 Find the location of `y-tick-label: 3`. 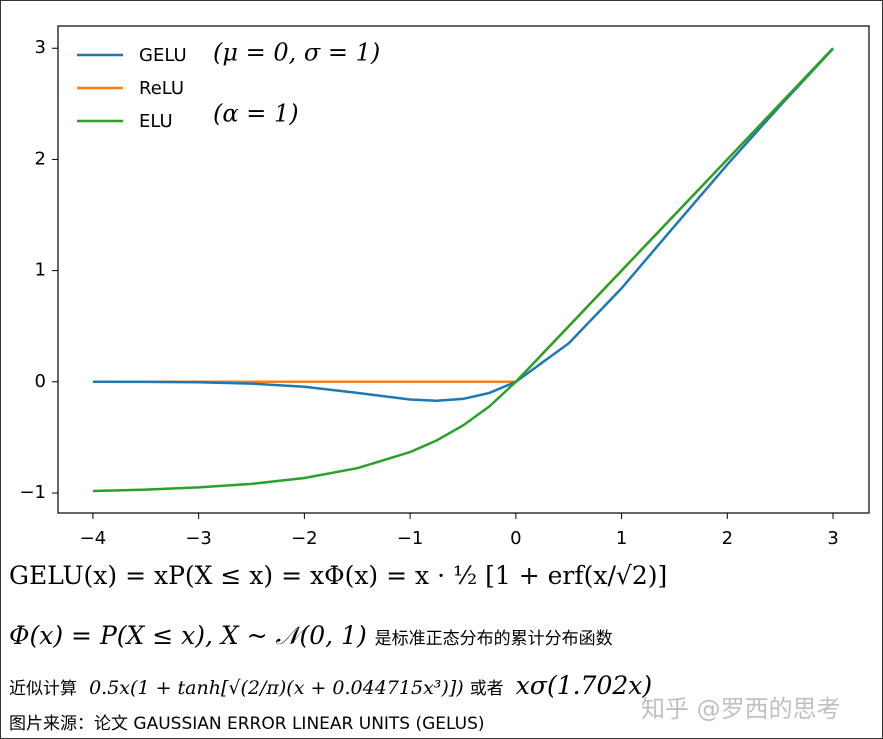

y-tick-label: 3 is located at coordinates (40, 47).